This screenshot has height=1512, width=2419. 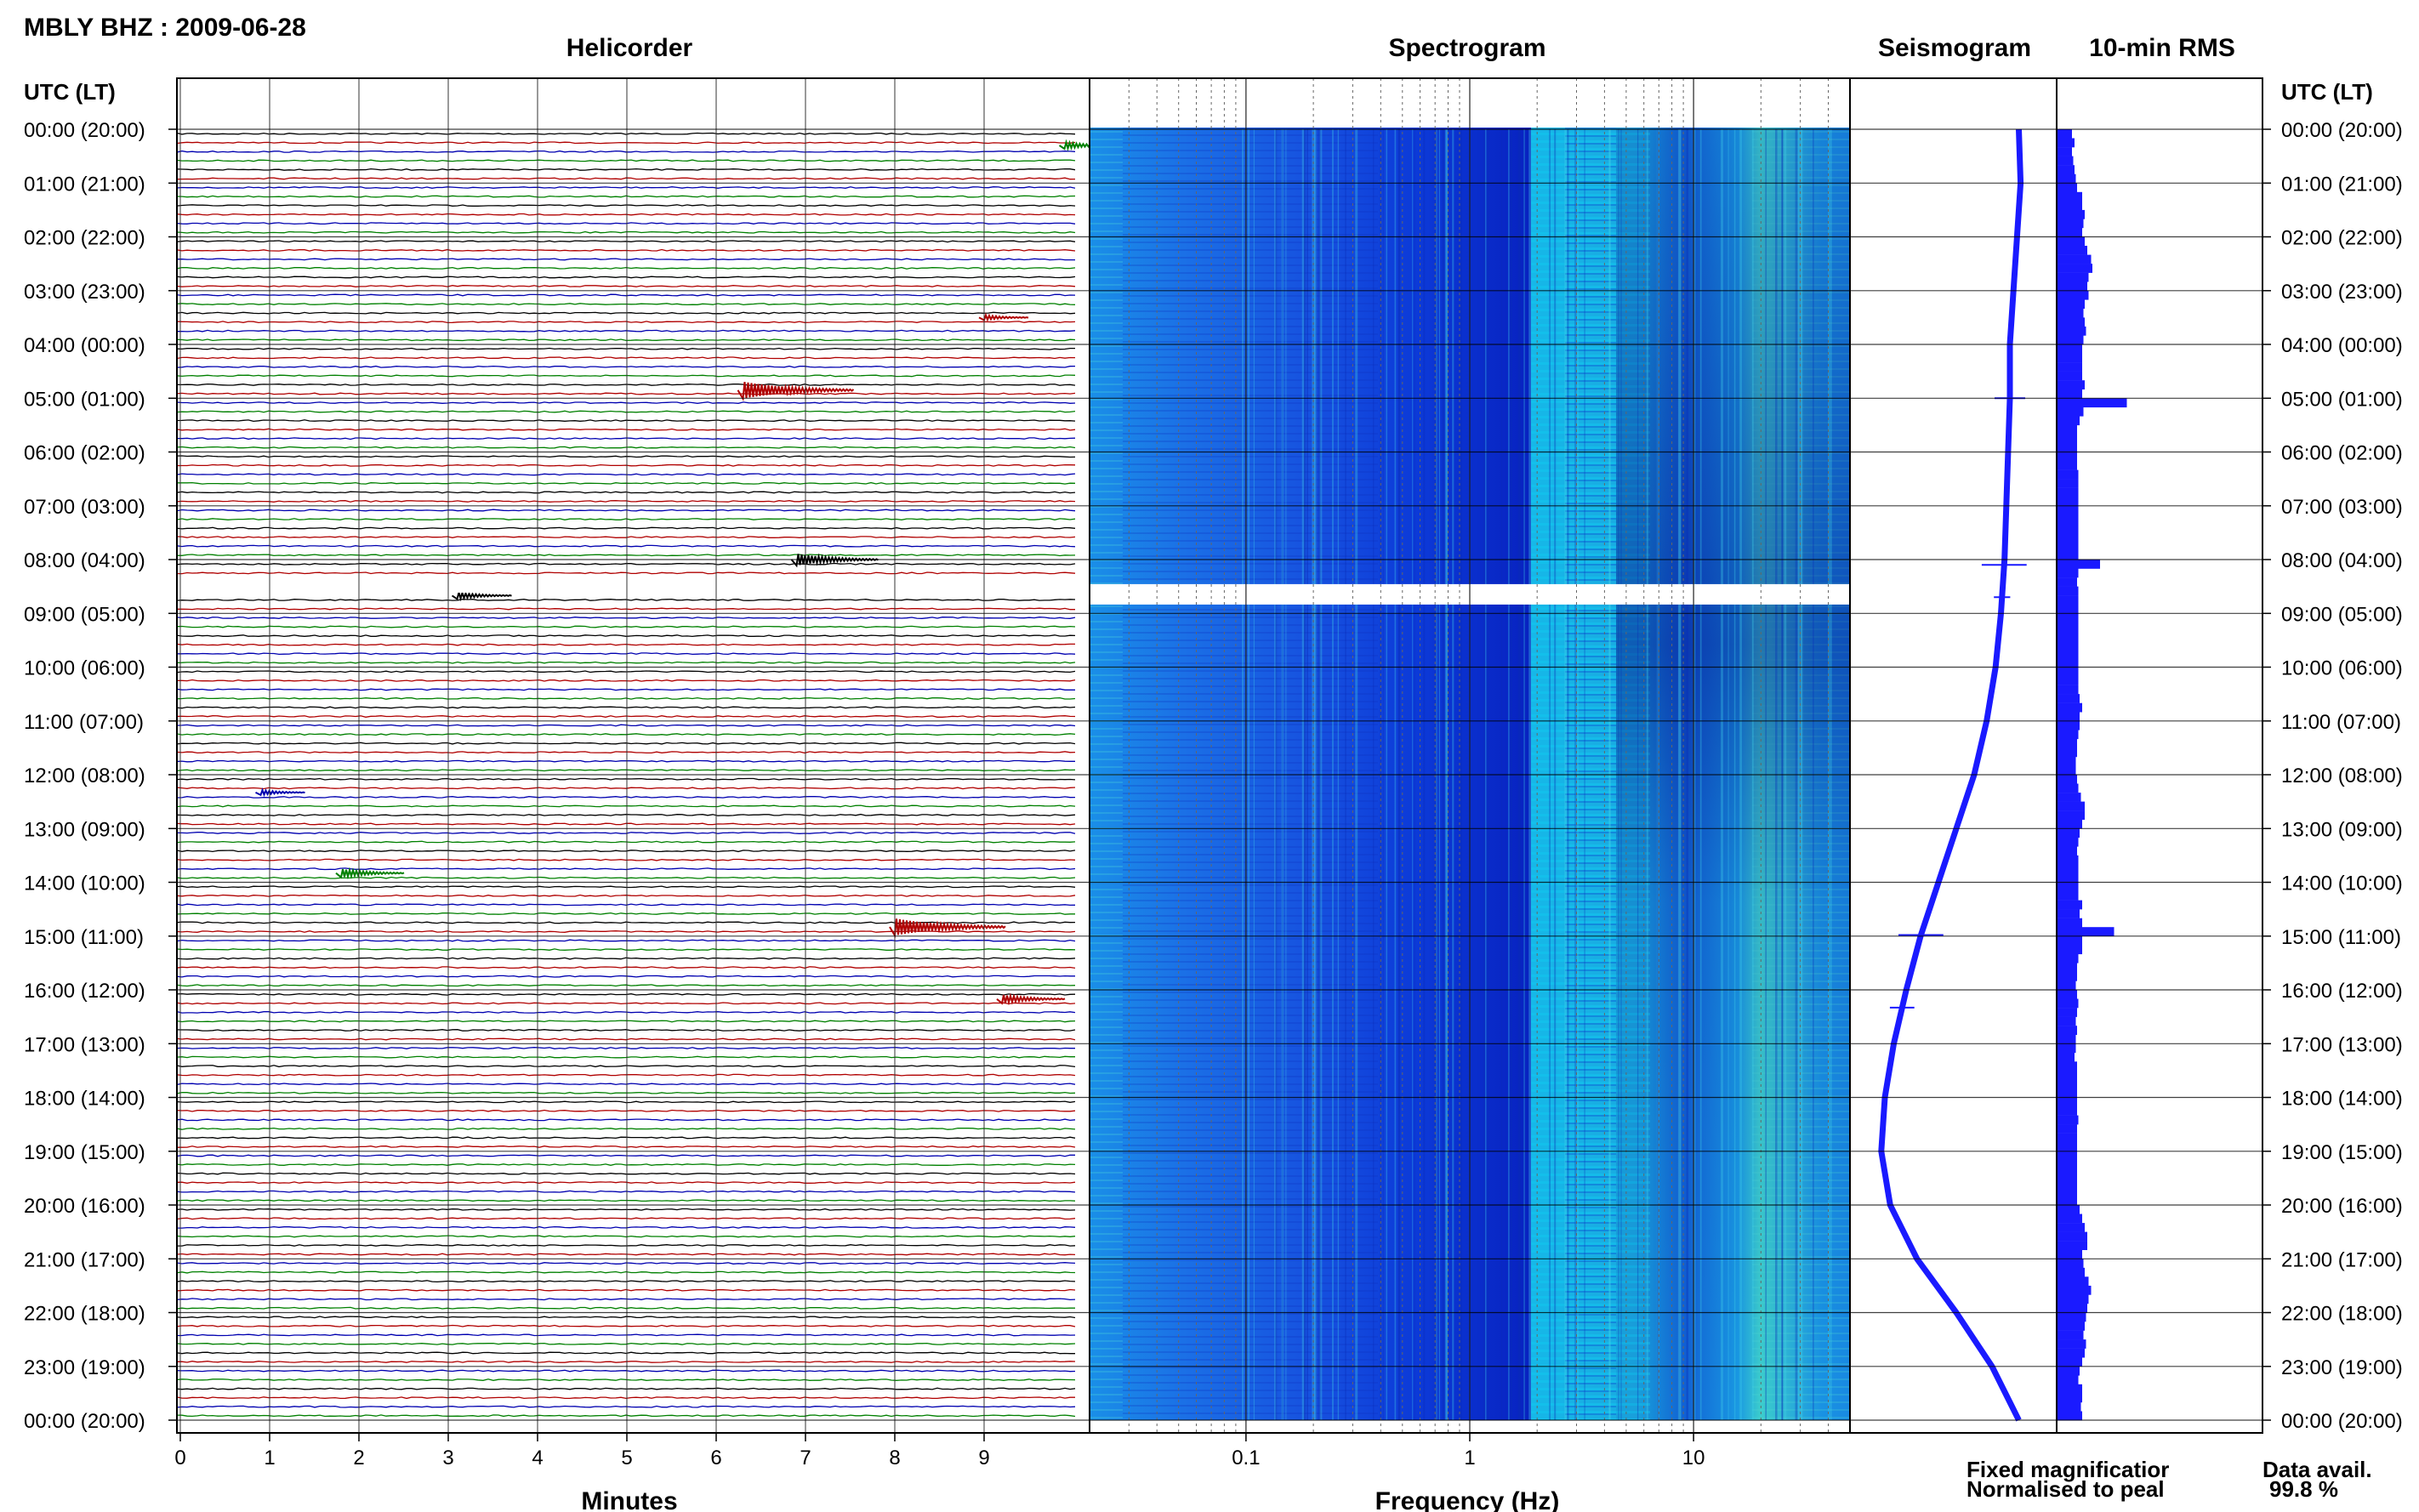 I want to click on minute-tick-label: 6, so click(x=715, y=1458).